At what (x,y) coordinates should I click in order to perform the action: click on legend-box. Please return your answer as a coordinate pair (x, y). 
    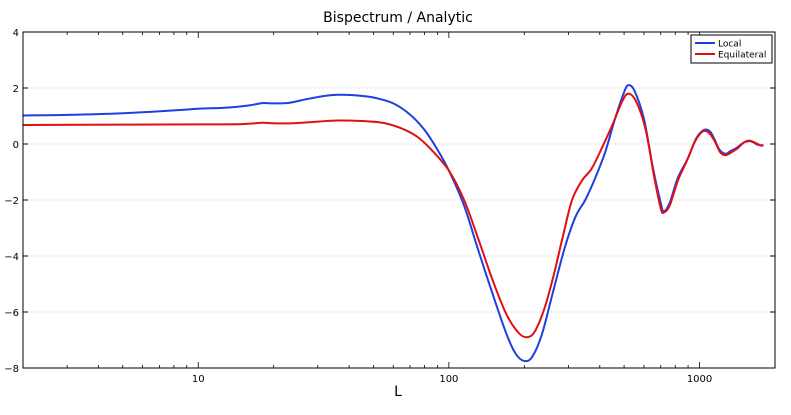
    Looking at the image, I should click on (731, 49).